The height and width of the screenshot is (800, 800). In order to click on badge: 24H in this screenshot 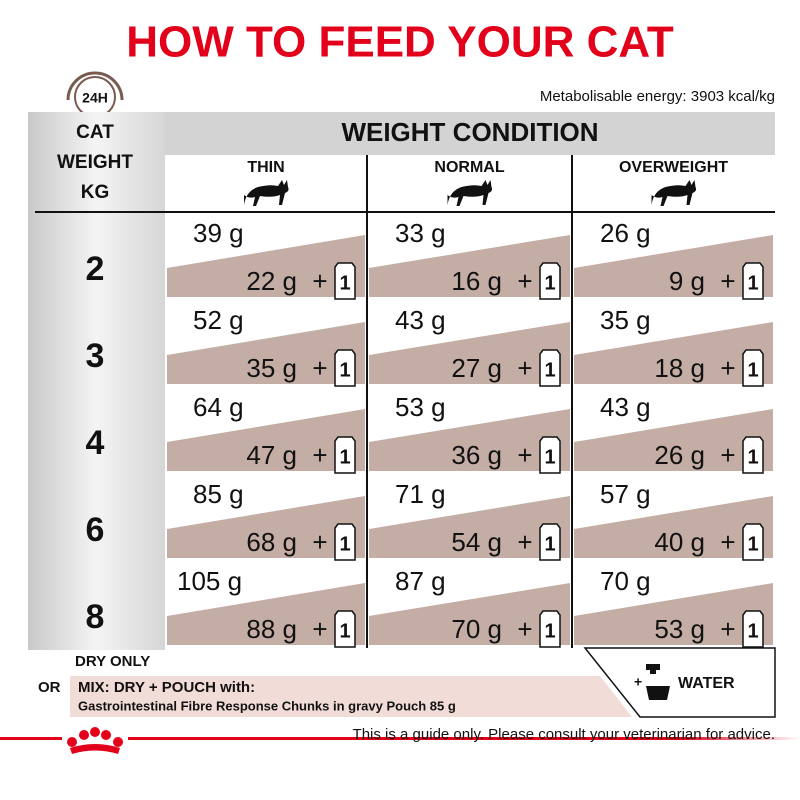, I will do `click(95, 94)`.